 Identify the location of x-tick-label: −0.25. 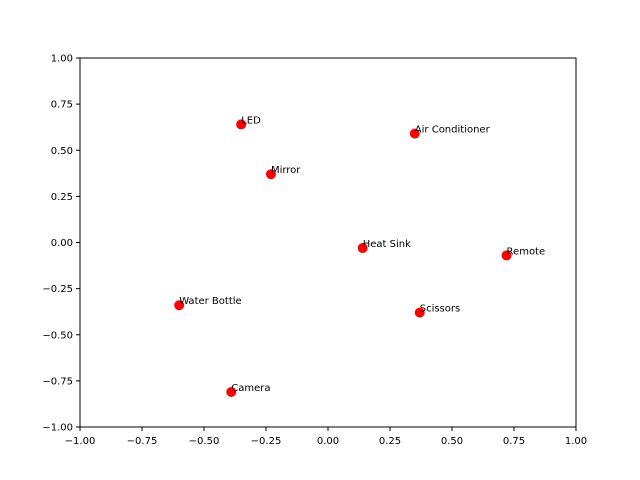
(266, 441).